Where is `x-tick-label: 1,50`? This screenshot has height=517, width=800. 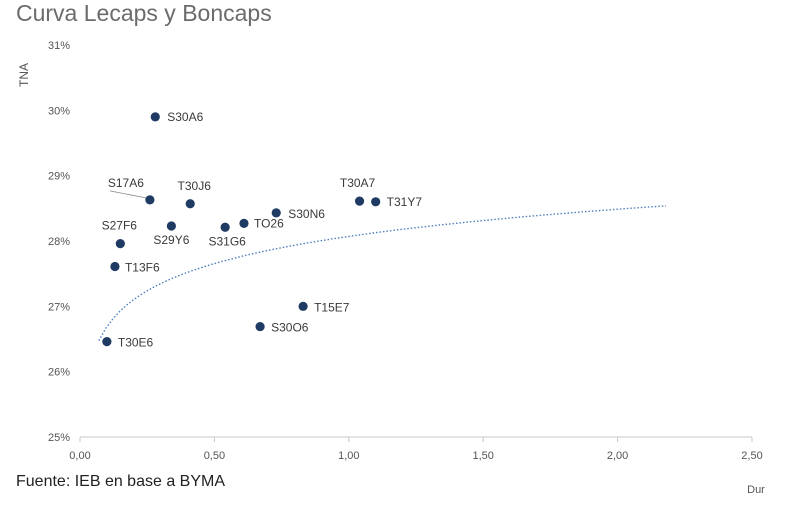 x-tick-label: 1,50 is located at coordinates (482, 456).